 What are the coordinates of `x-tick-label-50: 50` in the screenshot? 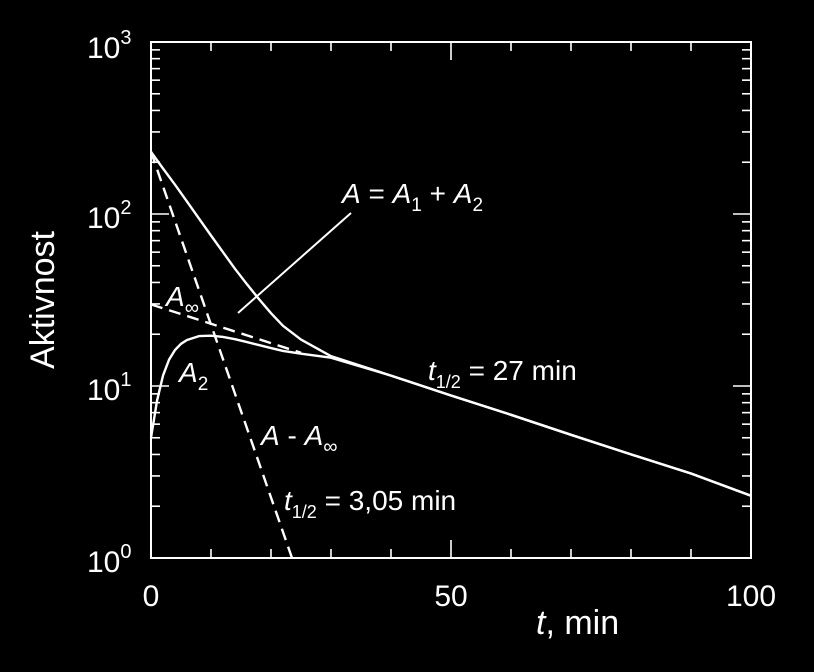 It's located at (450, 596).